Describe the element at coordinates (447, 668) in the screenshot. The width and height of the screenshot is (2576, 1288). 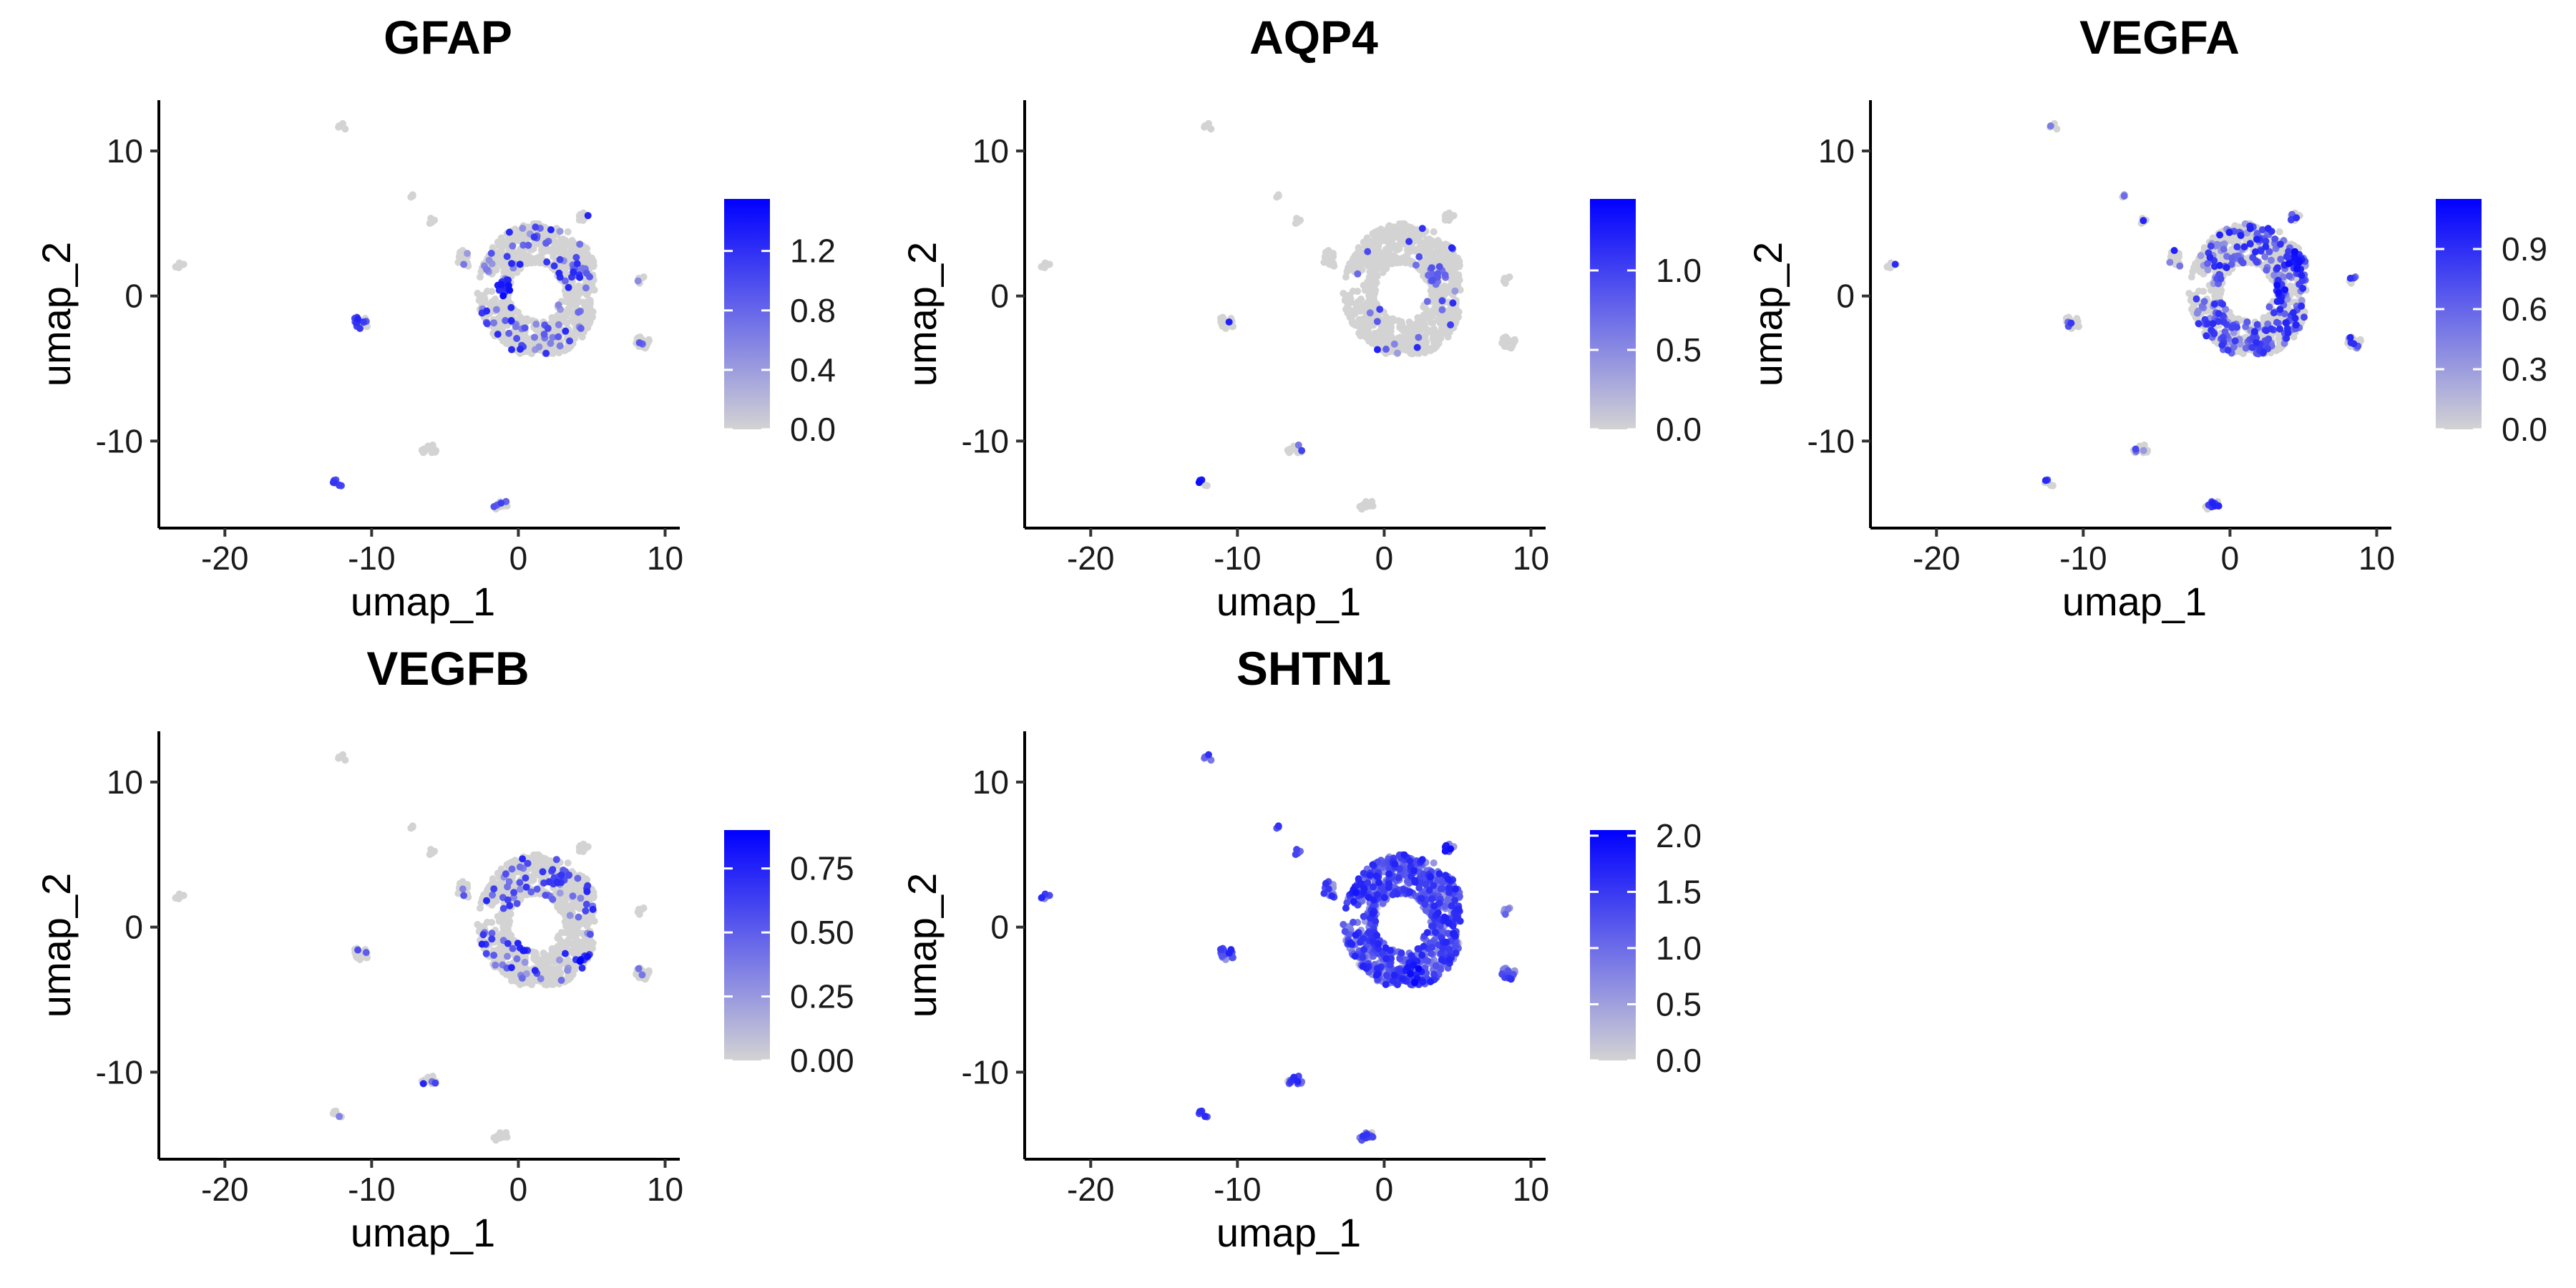
I see `plot-title: VEGFB` at that location.